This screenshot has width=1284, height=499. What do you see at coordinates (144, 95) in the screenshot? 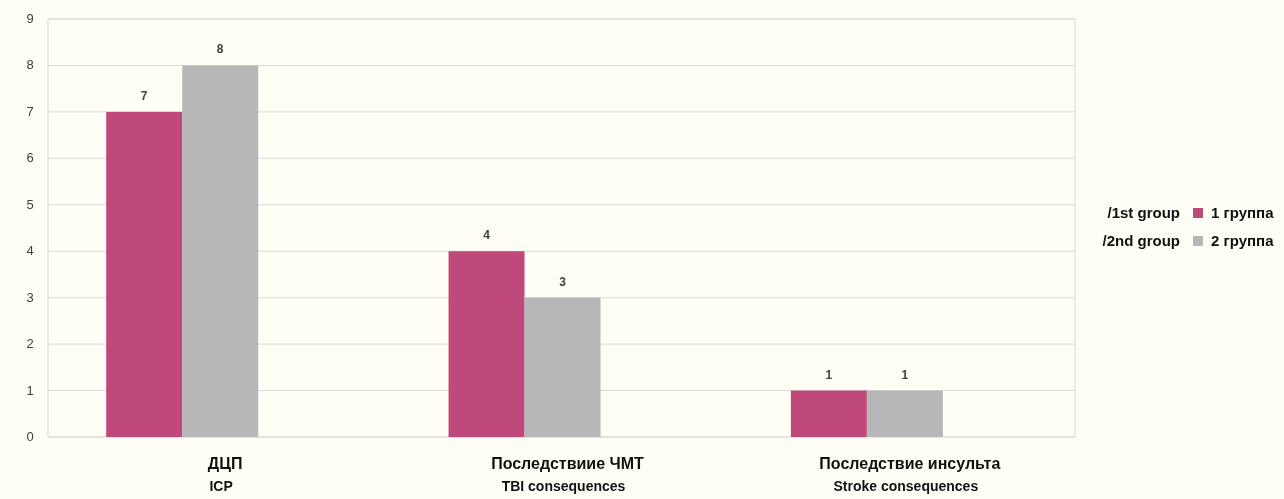
I see `data-label: 7` at bounding box center [144, 95].